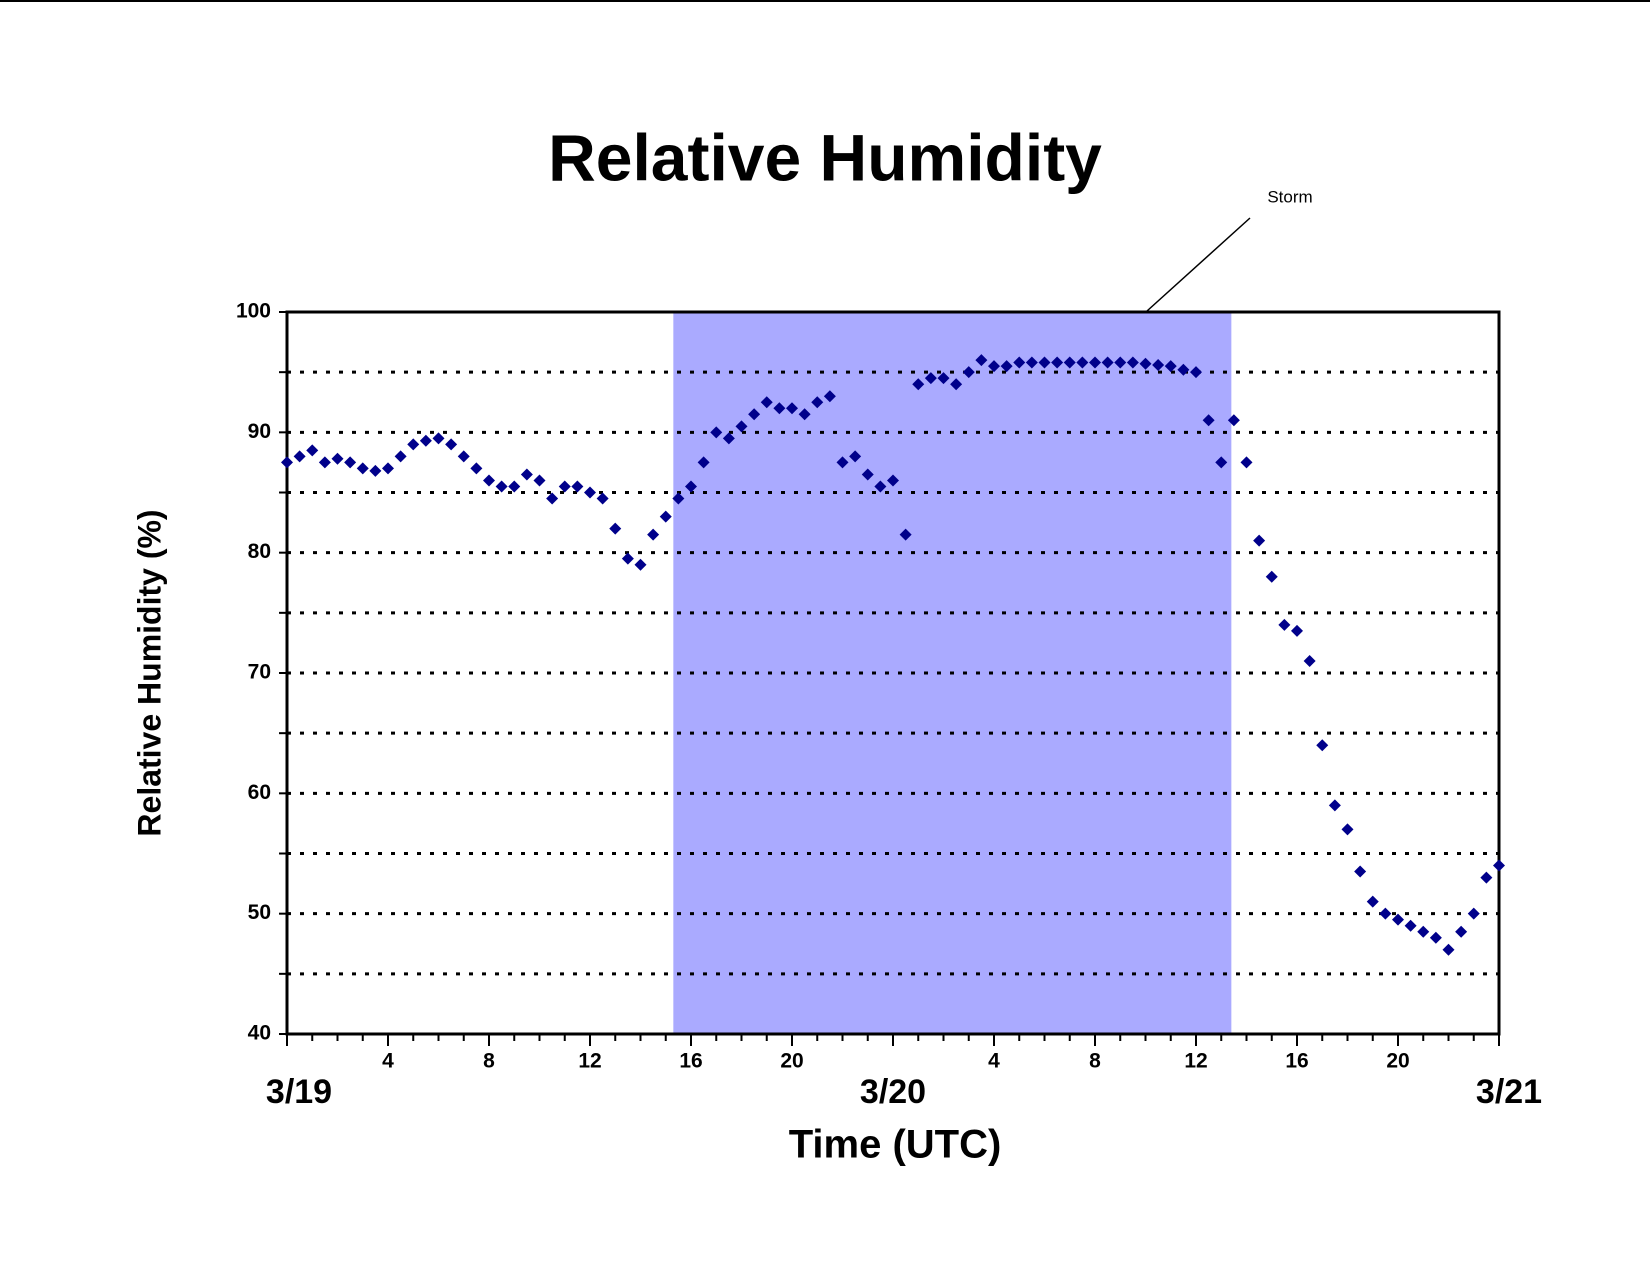 This screenshot has height=1275, width=1650. Describe the element at coordinates (895, 1145) in the screenshot. I see `x-axis-title: Time (UTC)` at that location.